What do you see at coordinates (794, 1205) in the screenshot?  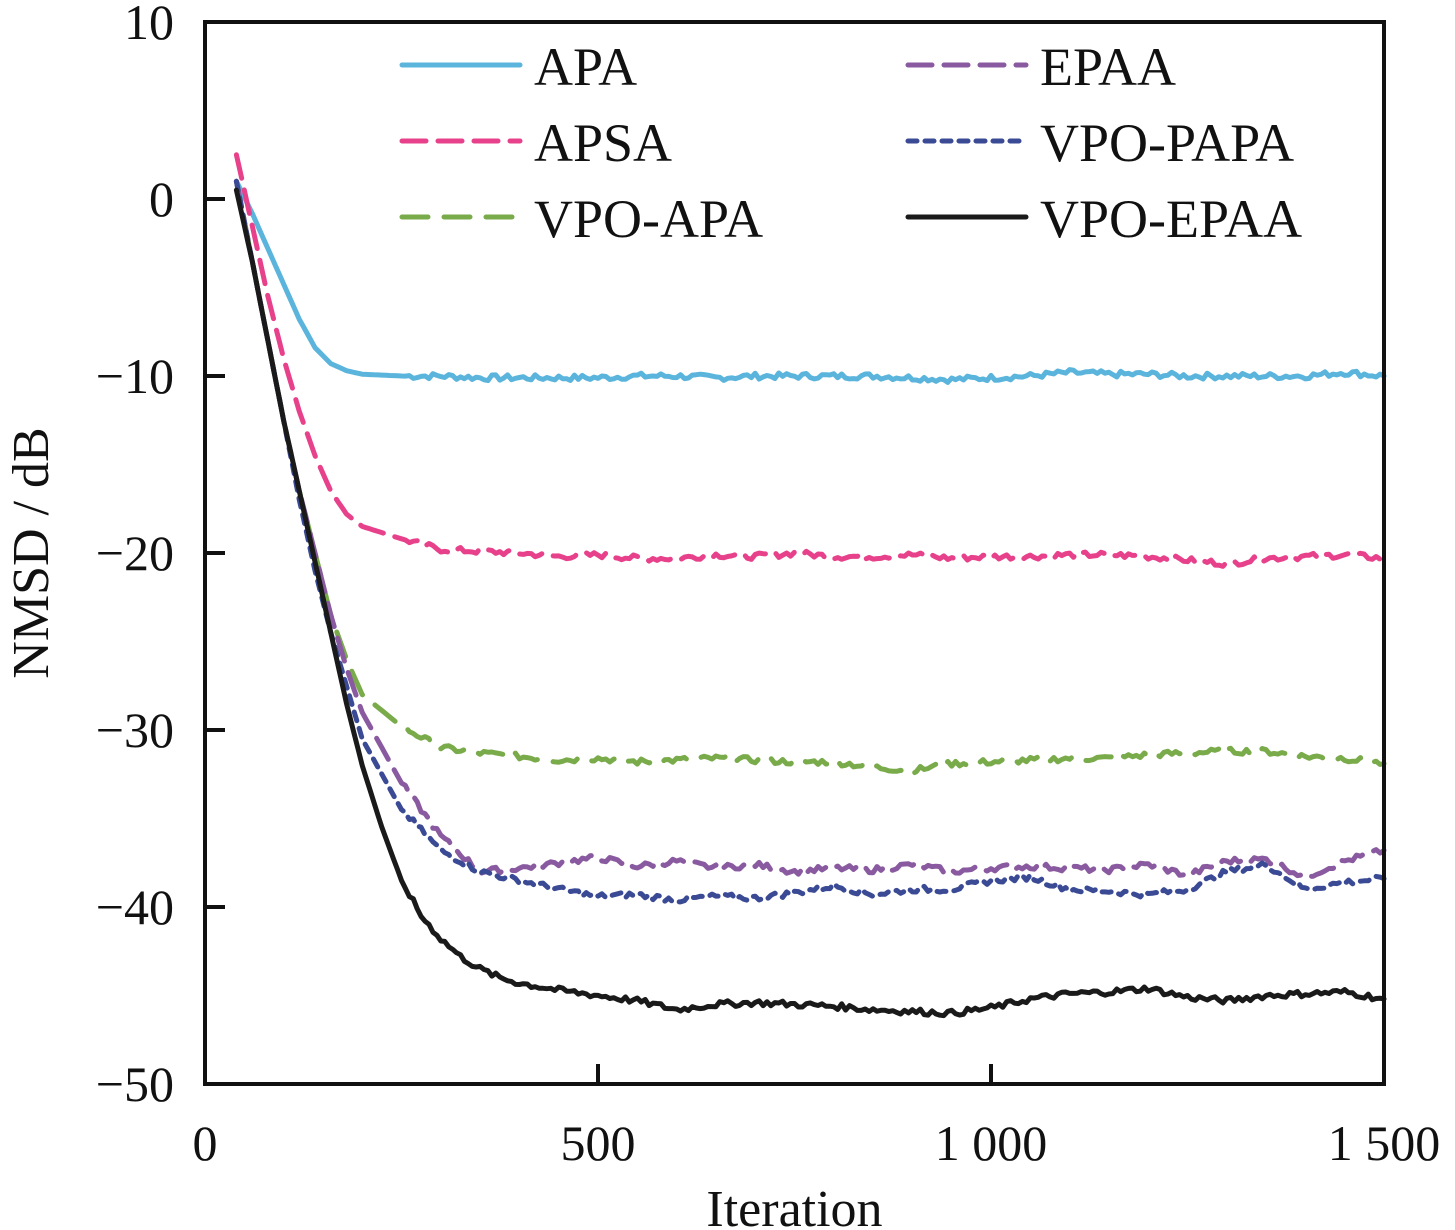 I see `x-axis-title: Iteration` at bounding box center [794, 1205].